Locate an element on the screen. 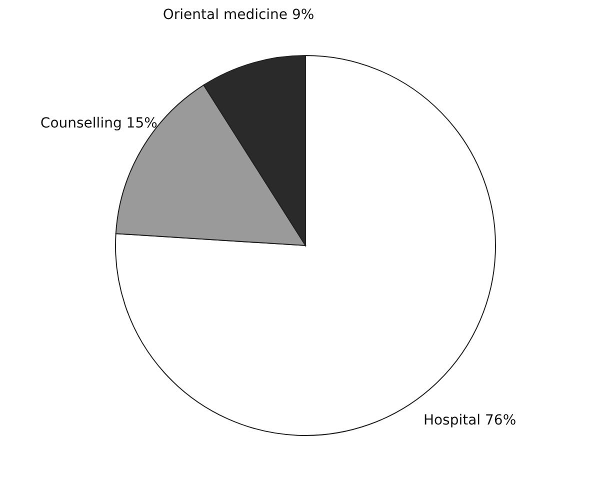  slice-label: Oriental medicine 9% is located at coordinates (238, 15).